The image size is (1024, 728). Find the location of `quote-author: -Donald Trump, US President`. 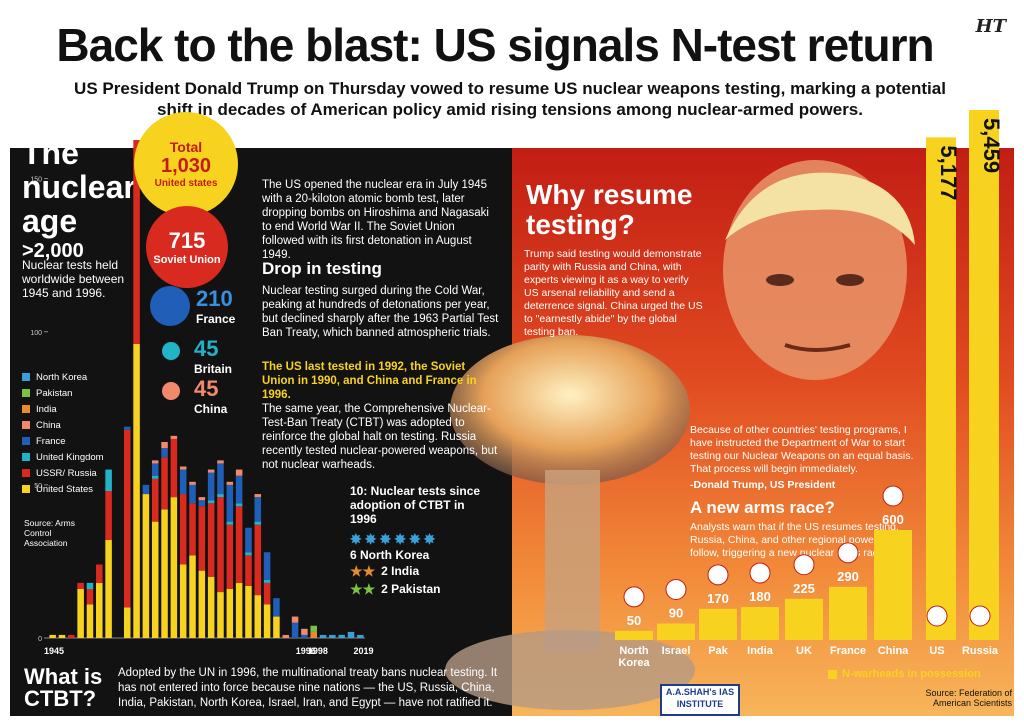

quote-author: -Donald Trump, US President is located at coordinates (763, 485).